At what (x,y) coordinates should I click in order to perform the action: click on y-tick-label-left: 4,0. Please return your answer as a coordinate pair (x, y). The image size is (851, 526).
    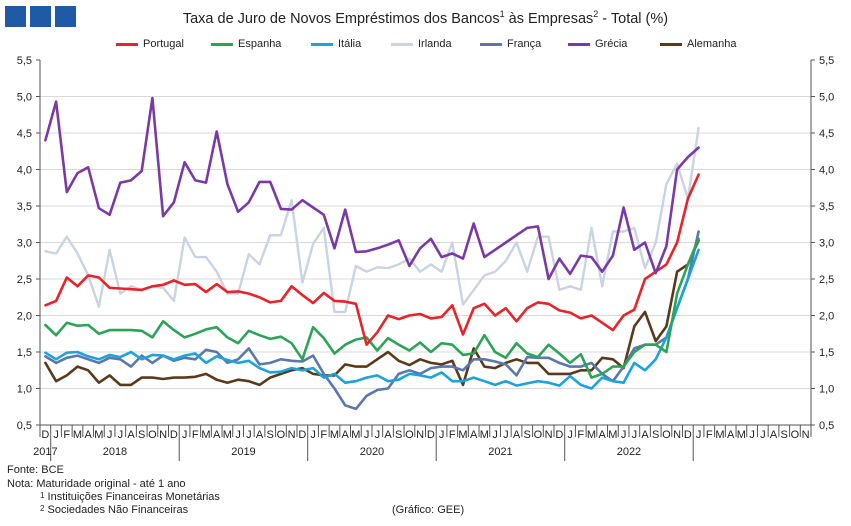
    Looking at the image, I should click on (24, 171).